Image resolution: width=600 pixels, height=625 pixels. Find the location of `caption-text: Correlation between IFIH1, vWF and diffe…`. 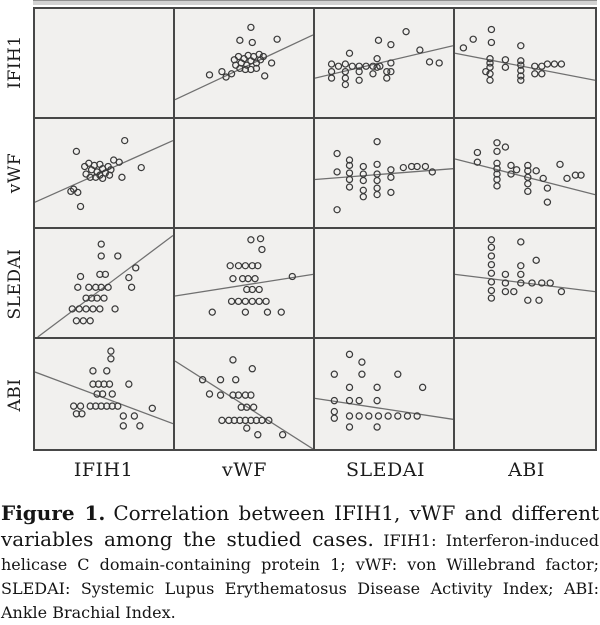

caption-text: Correlation between IFIH1, vWF and diffe… is located at coordinates (300, 526).